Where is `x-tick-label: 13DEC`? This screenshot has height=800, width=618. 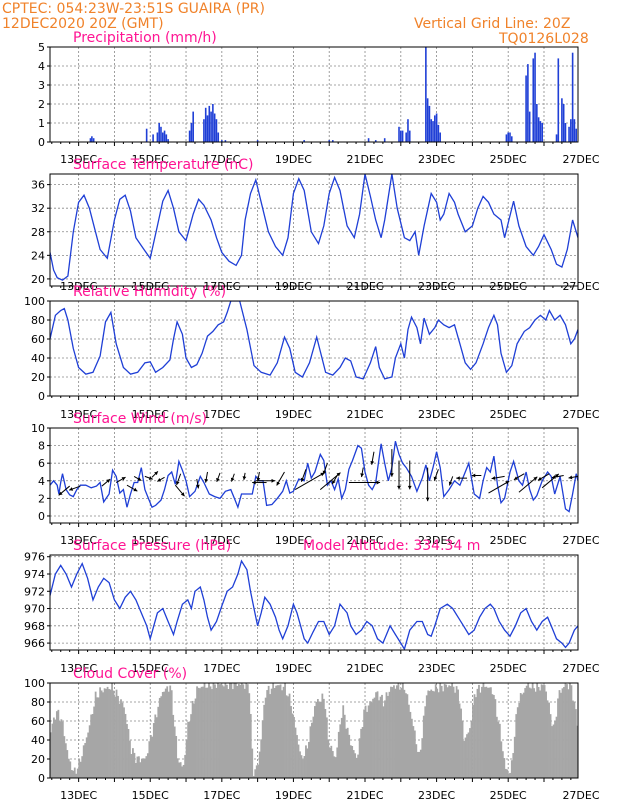 x-tick-label: 13DEC is located at coordinates (78, 159).